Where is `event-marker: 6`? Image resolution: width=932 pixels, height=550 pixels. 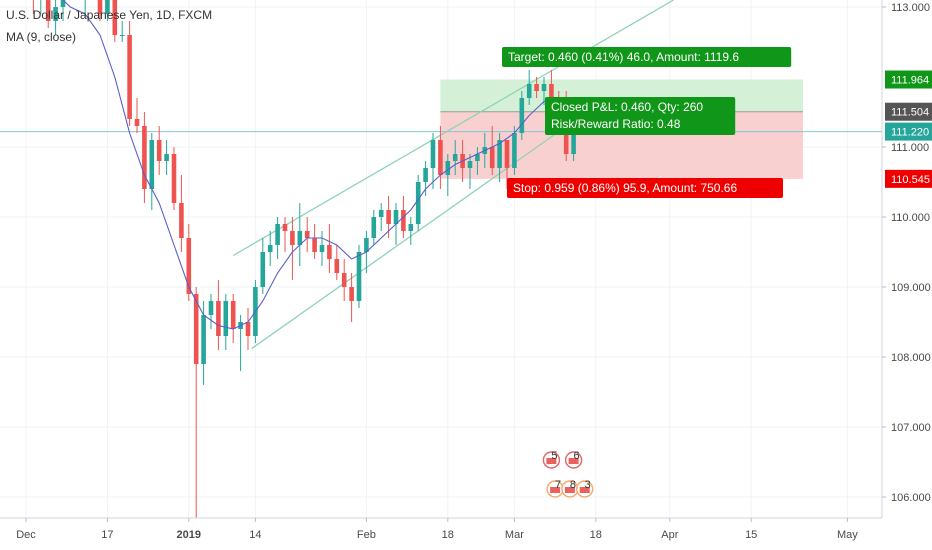 event-marker: 6 is located at coordinates (573, 459).